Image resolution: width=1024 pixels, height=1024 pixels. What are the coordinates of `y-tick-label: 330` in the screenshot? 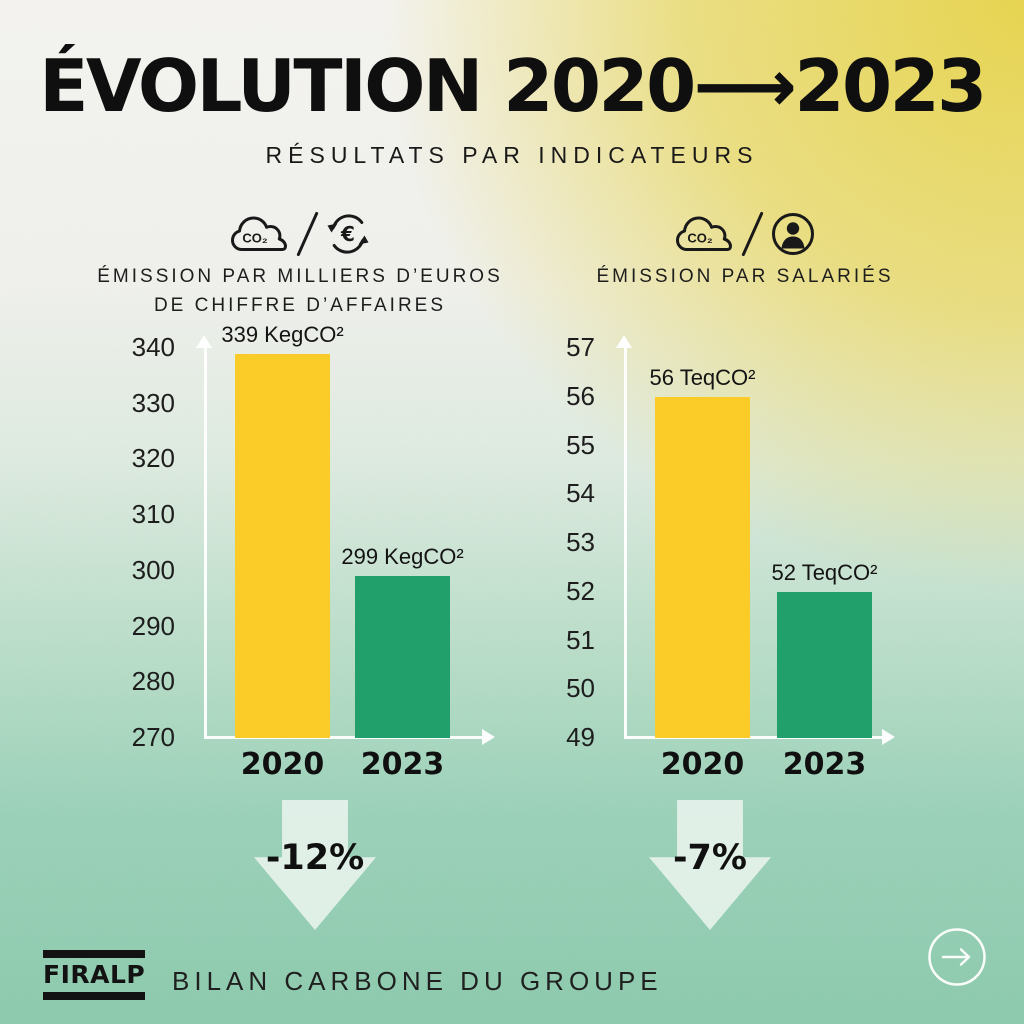 It's located at (153, 402).